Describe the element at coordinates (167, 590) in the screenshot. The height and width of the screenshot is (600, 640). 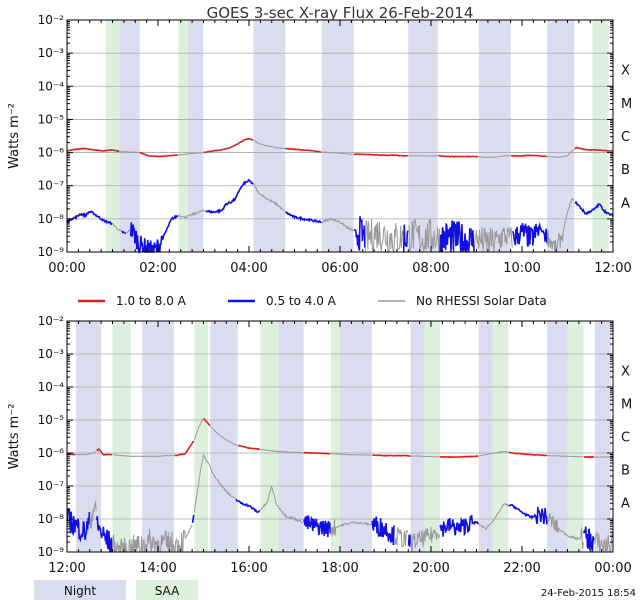
I see `saa-swatch` at that location.